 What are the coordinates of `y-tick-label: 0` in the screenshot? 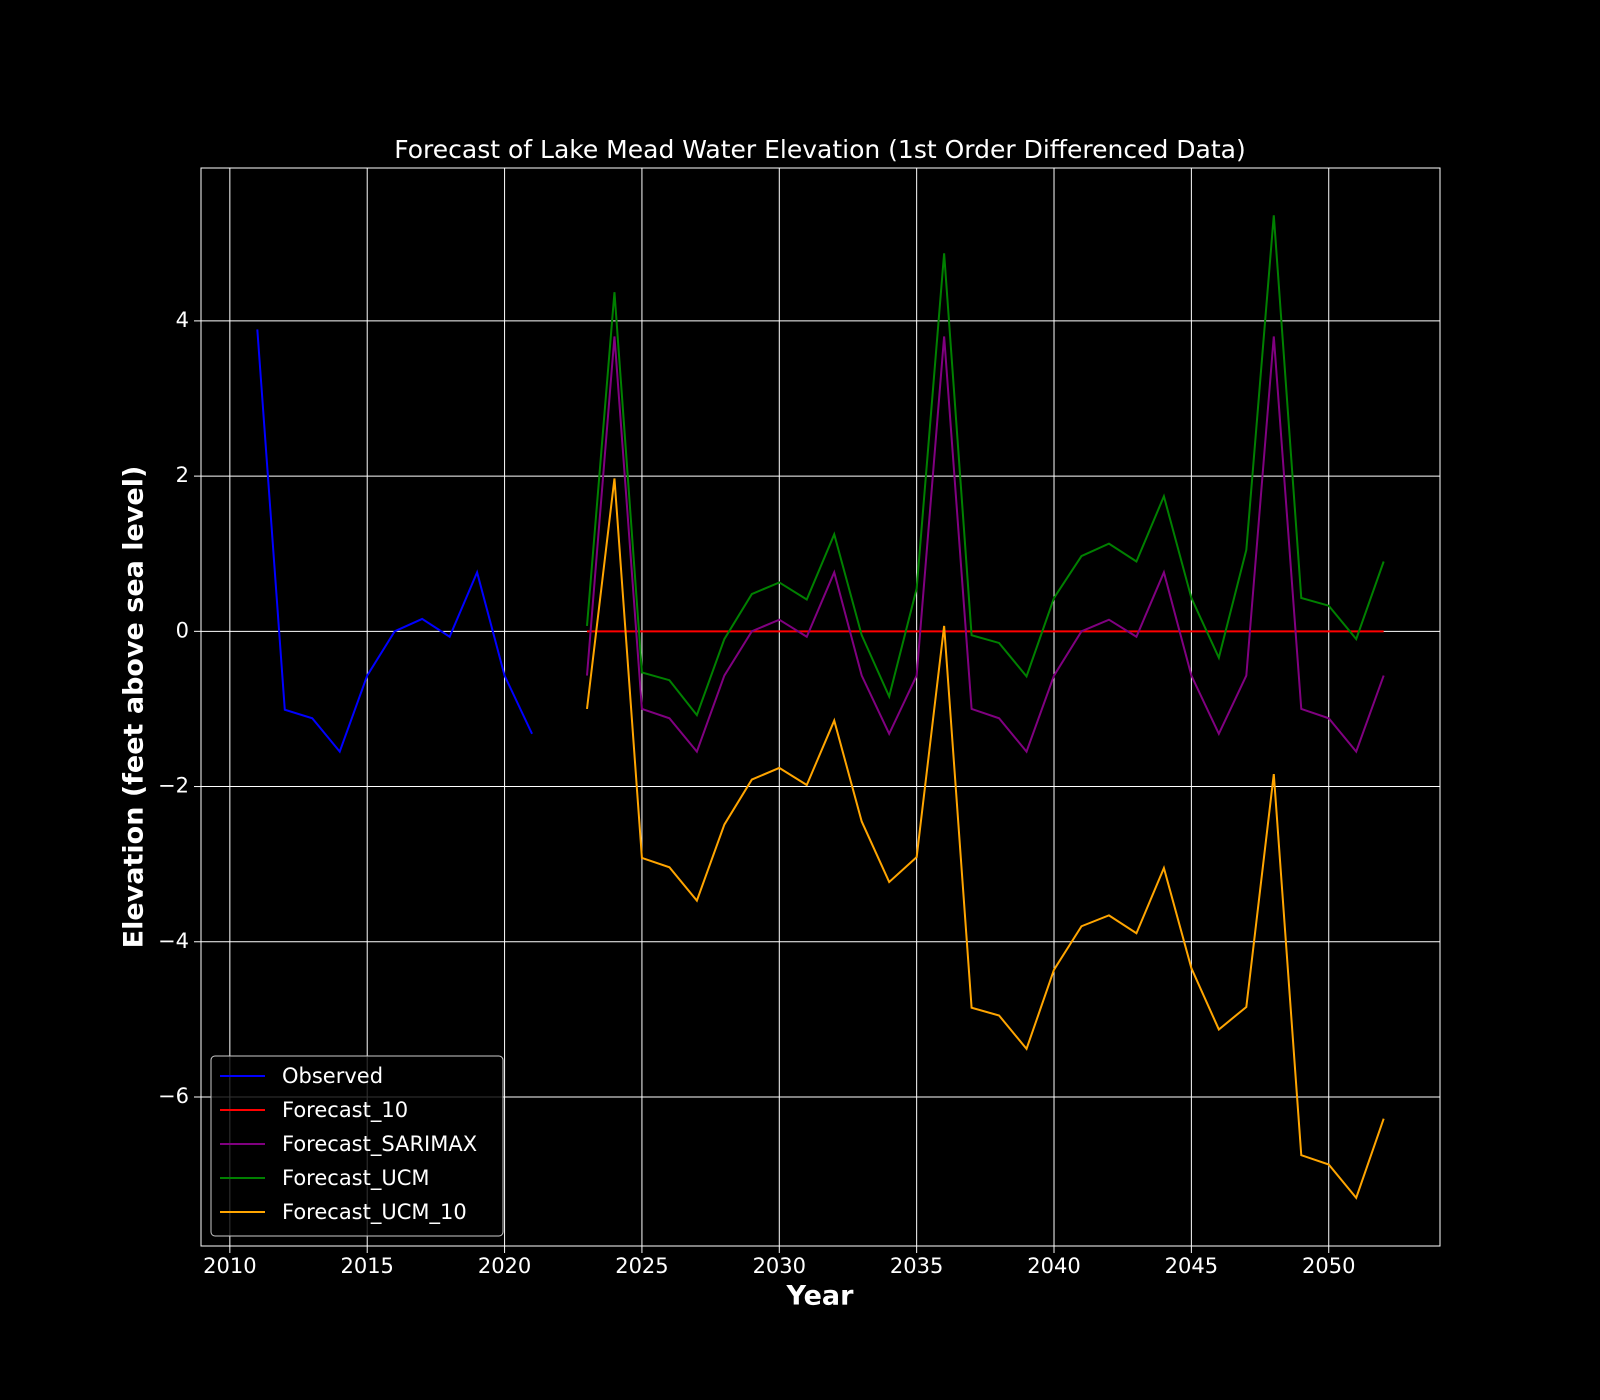 It's located at (182, 630).